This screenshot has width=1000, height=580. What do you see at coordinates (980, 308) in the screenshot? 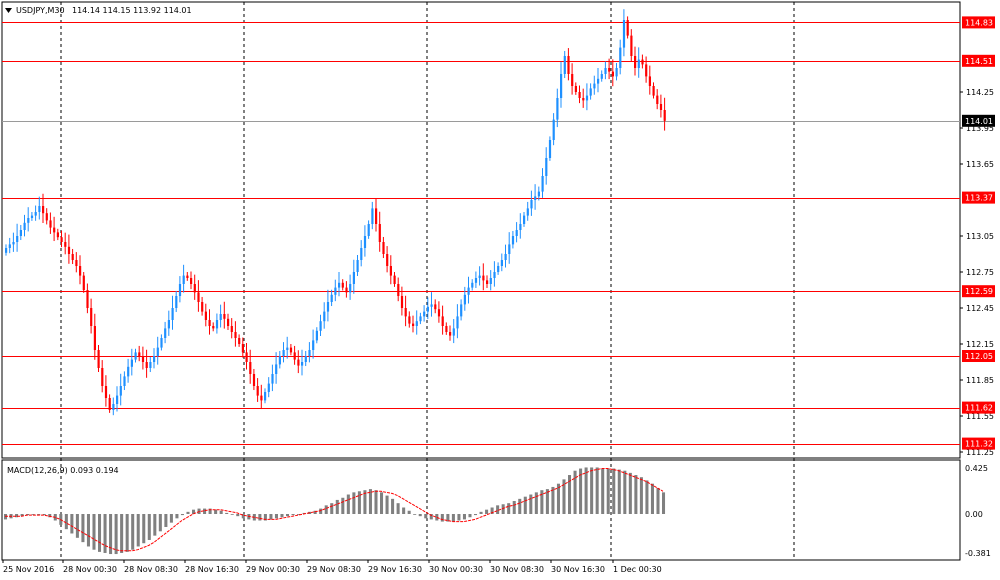
I see `y-tick-label: 112.45` at bounding box center [980, 308].